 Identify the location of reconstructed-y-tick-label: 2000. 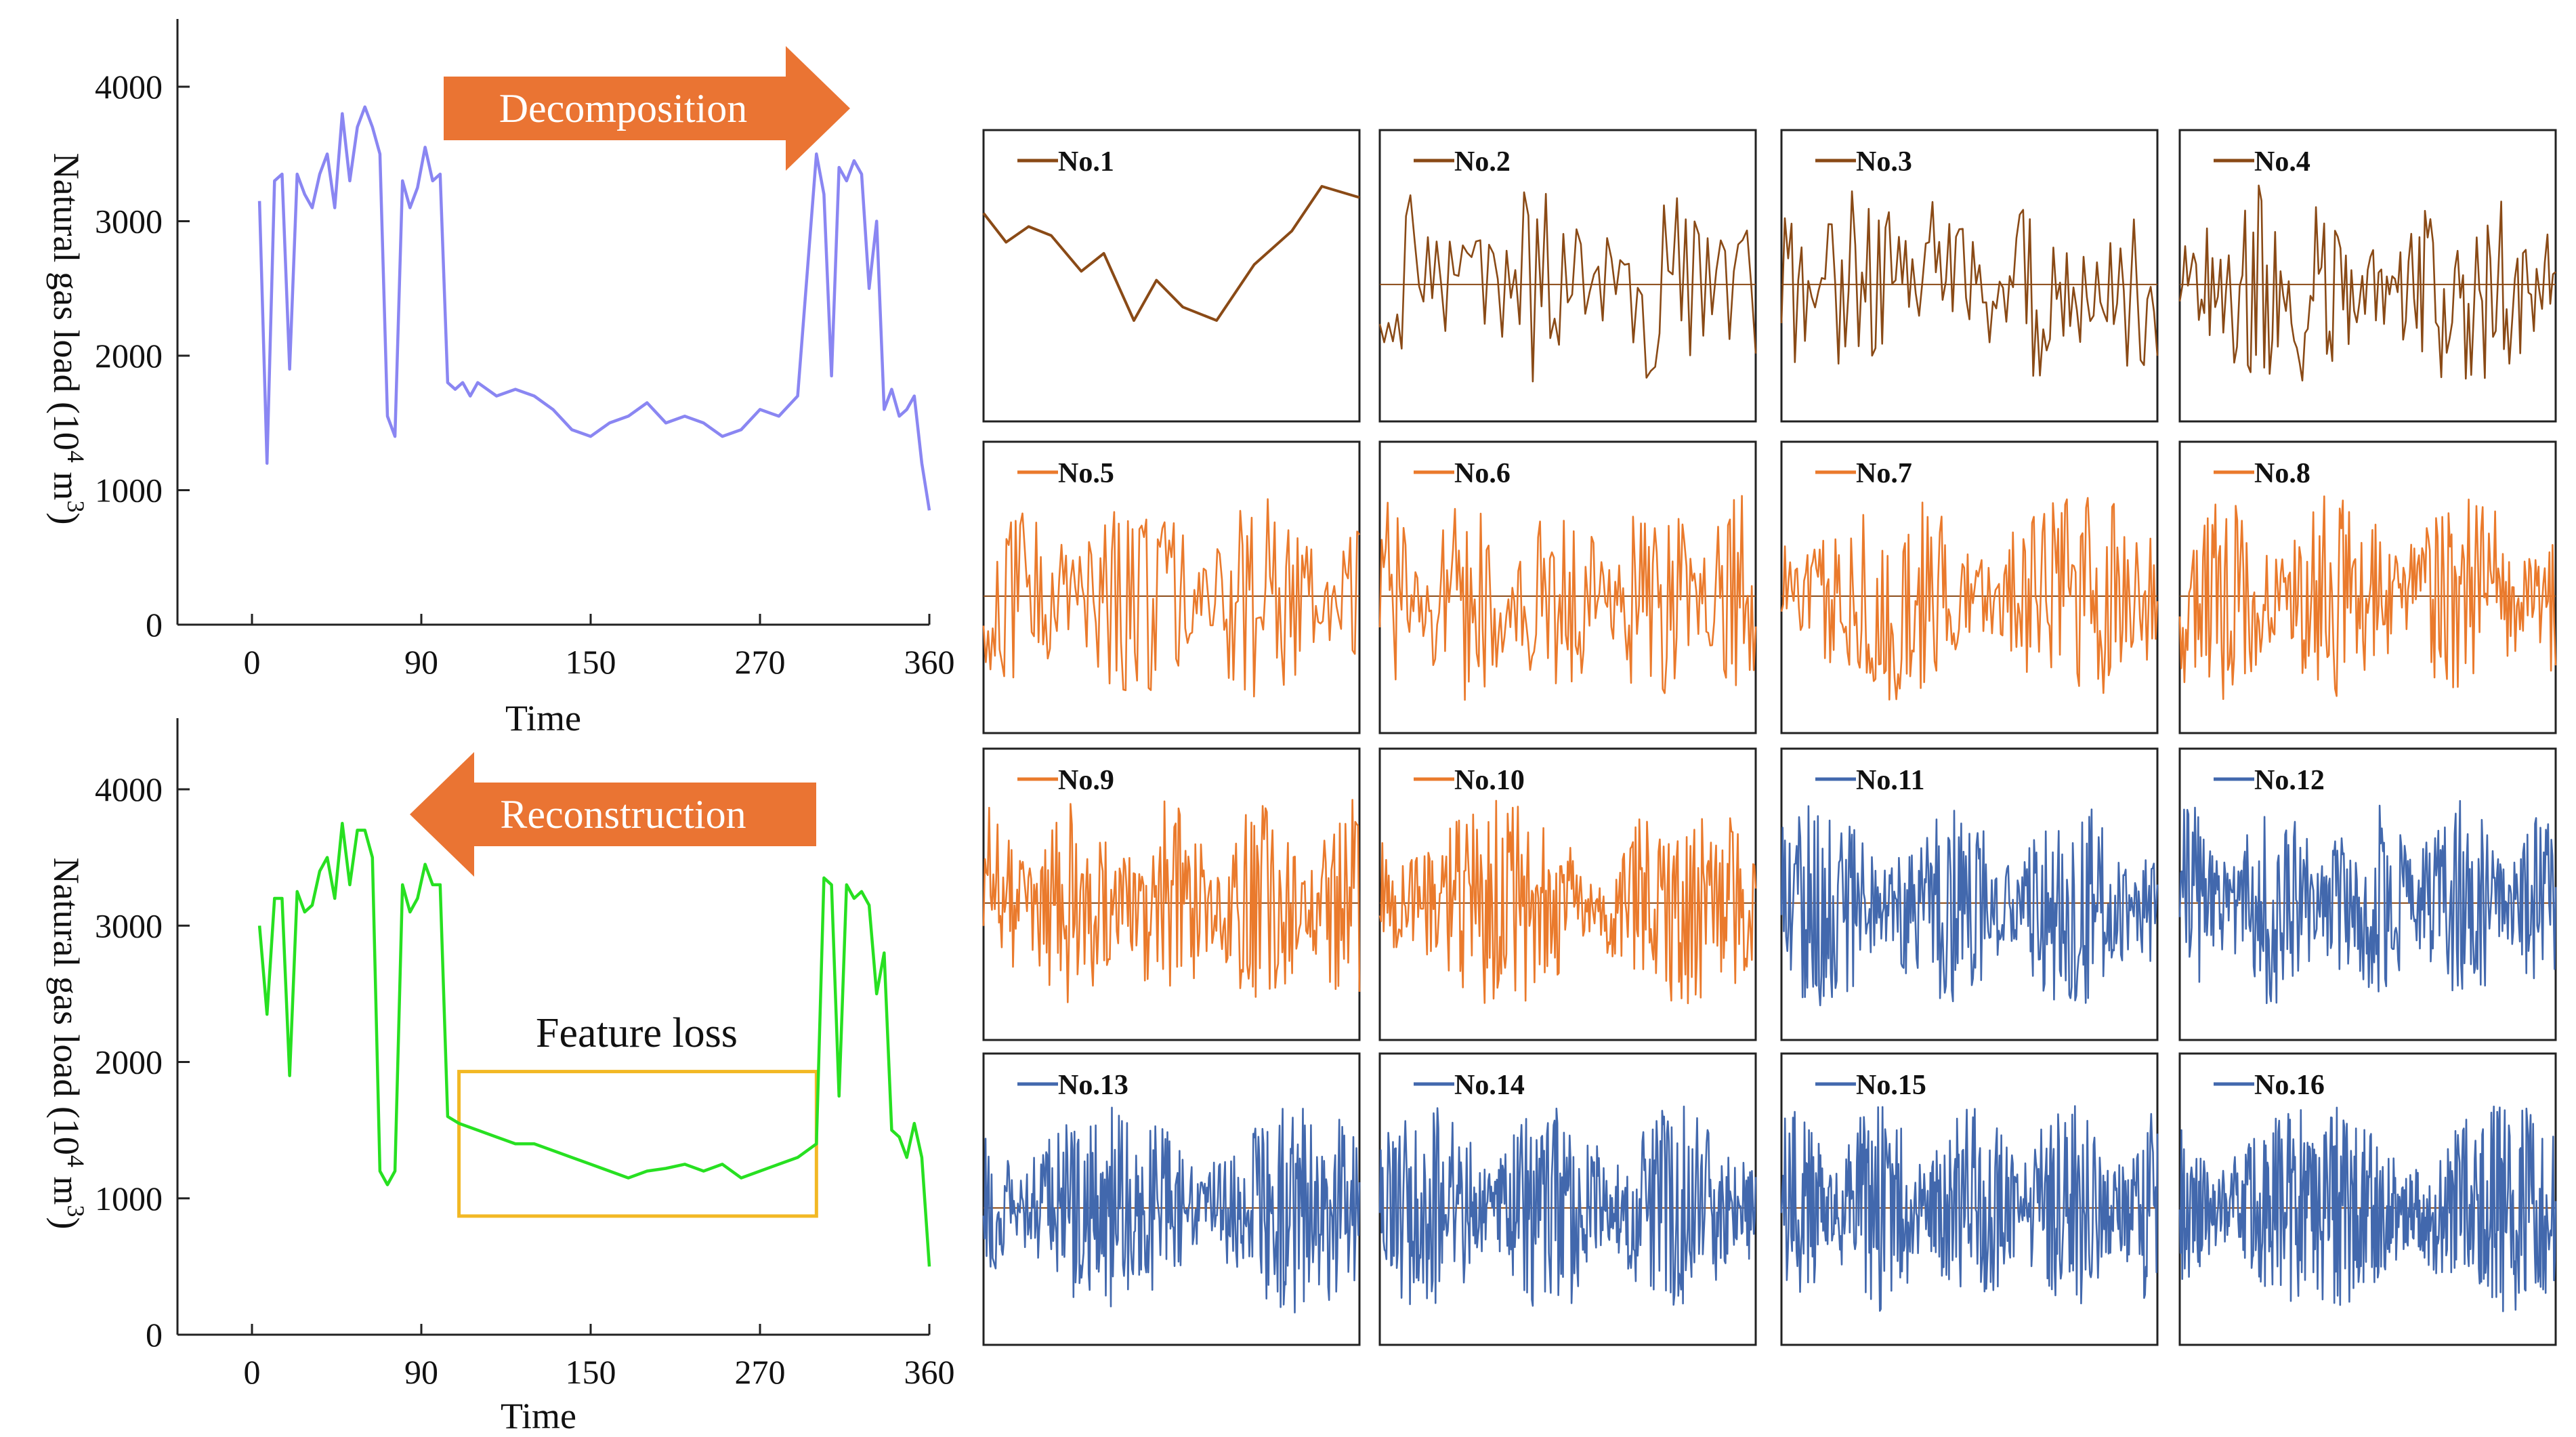
(129, 1062).